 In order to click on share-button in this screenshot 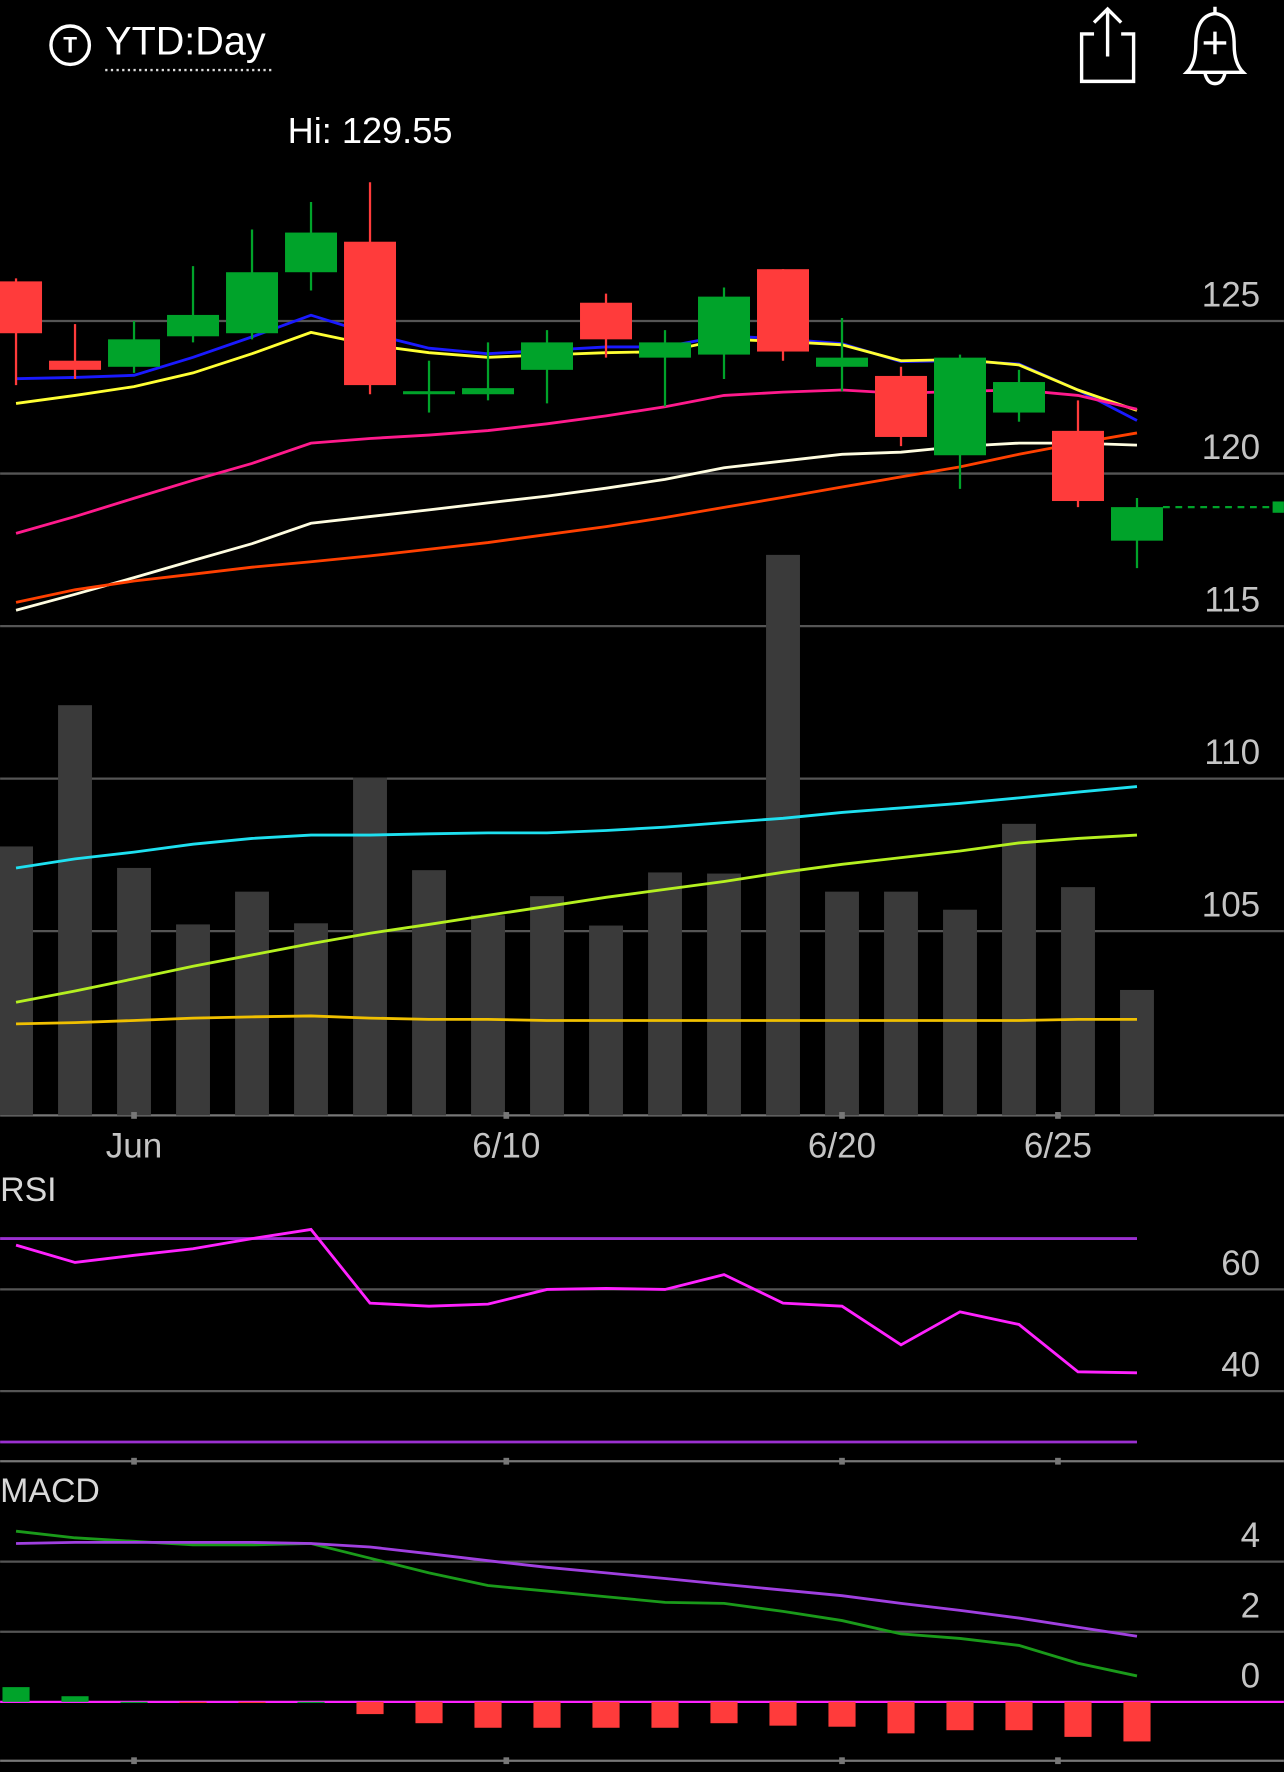, I will do `click(1107, 45)`.